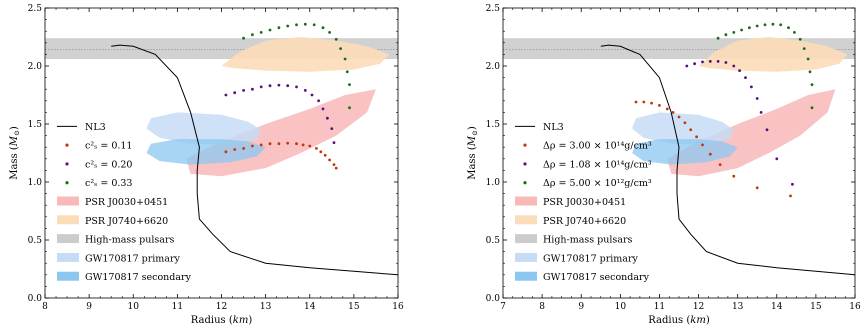  What do you see at coordinates (597, 146) in the screenshot?
I see `legend-label: Δρ = 3.00 × 10¹⁴g/cm³` at bounding box center [597, 146].